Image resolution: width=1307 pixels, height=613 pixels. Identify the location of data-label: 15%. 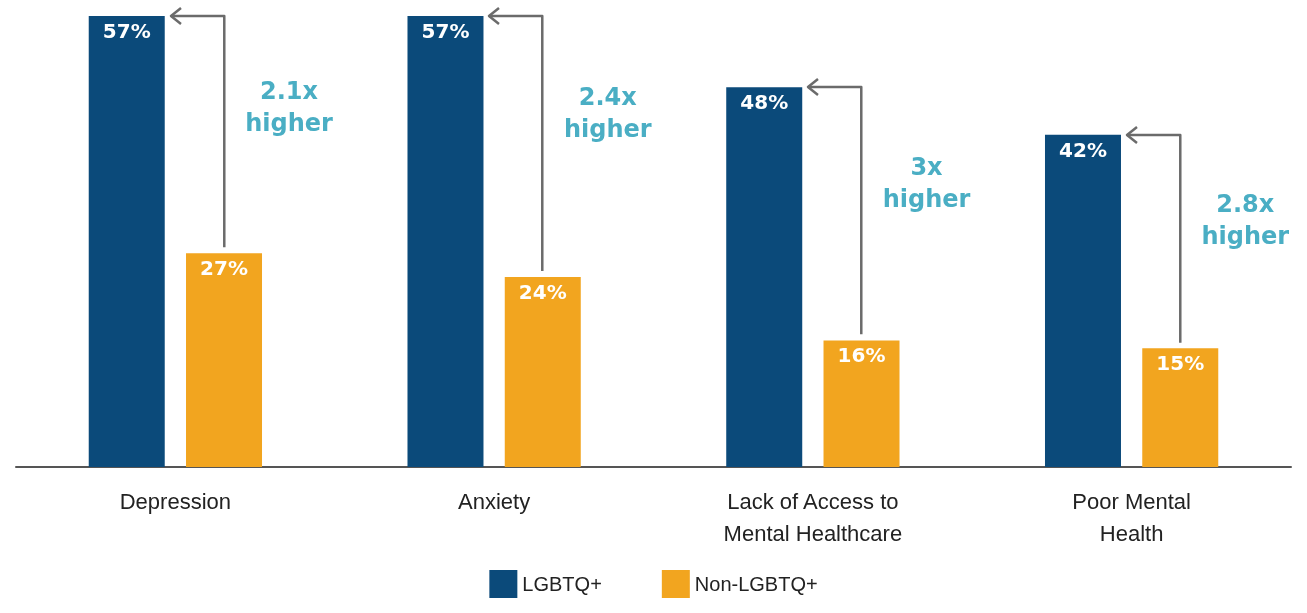
(1180, 363).